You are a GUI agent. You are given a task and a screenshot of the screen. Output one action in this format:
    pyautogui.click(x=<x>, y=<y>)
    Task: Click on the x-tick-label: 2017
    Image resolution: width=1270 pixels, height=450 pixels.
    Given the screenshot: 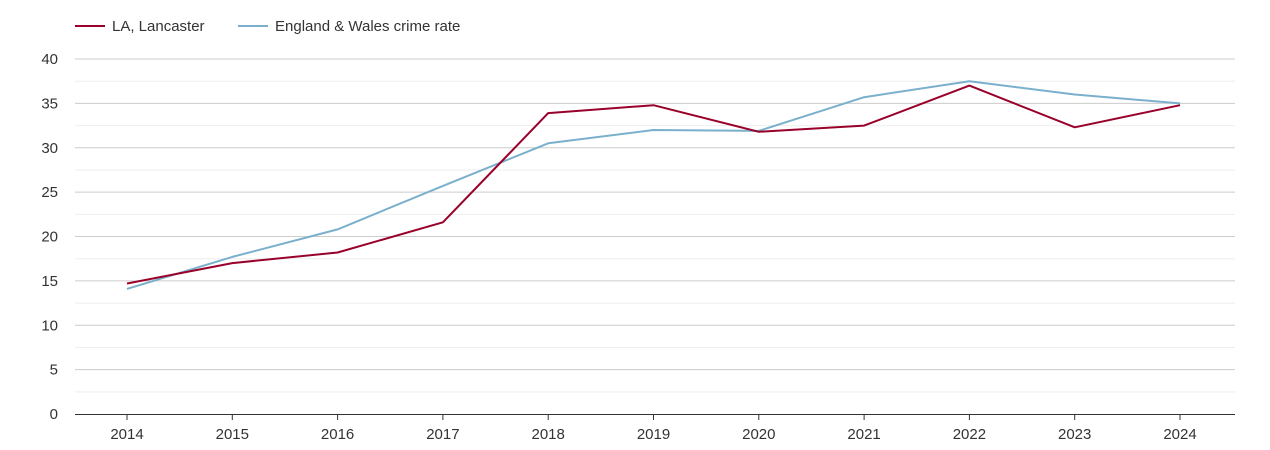 What is the action you would take?
    pyautogui.click(x=442, y=434)
    